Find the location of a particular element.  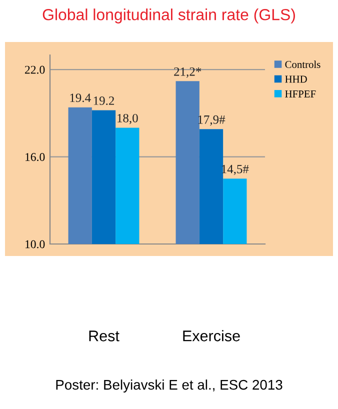

x-tick-label: Rest is located at coordinates (104, 336).